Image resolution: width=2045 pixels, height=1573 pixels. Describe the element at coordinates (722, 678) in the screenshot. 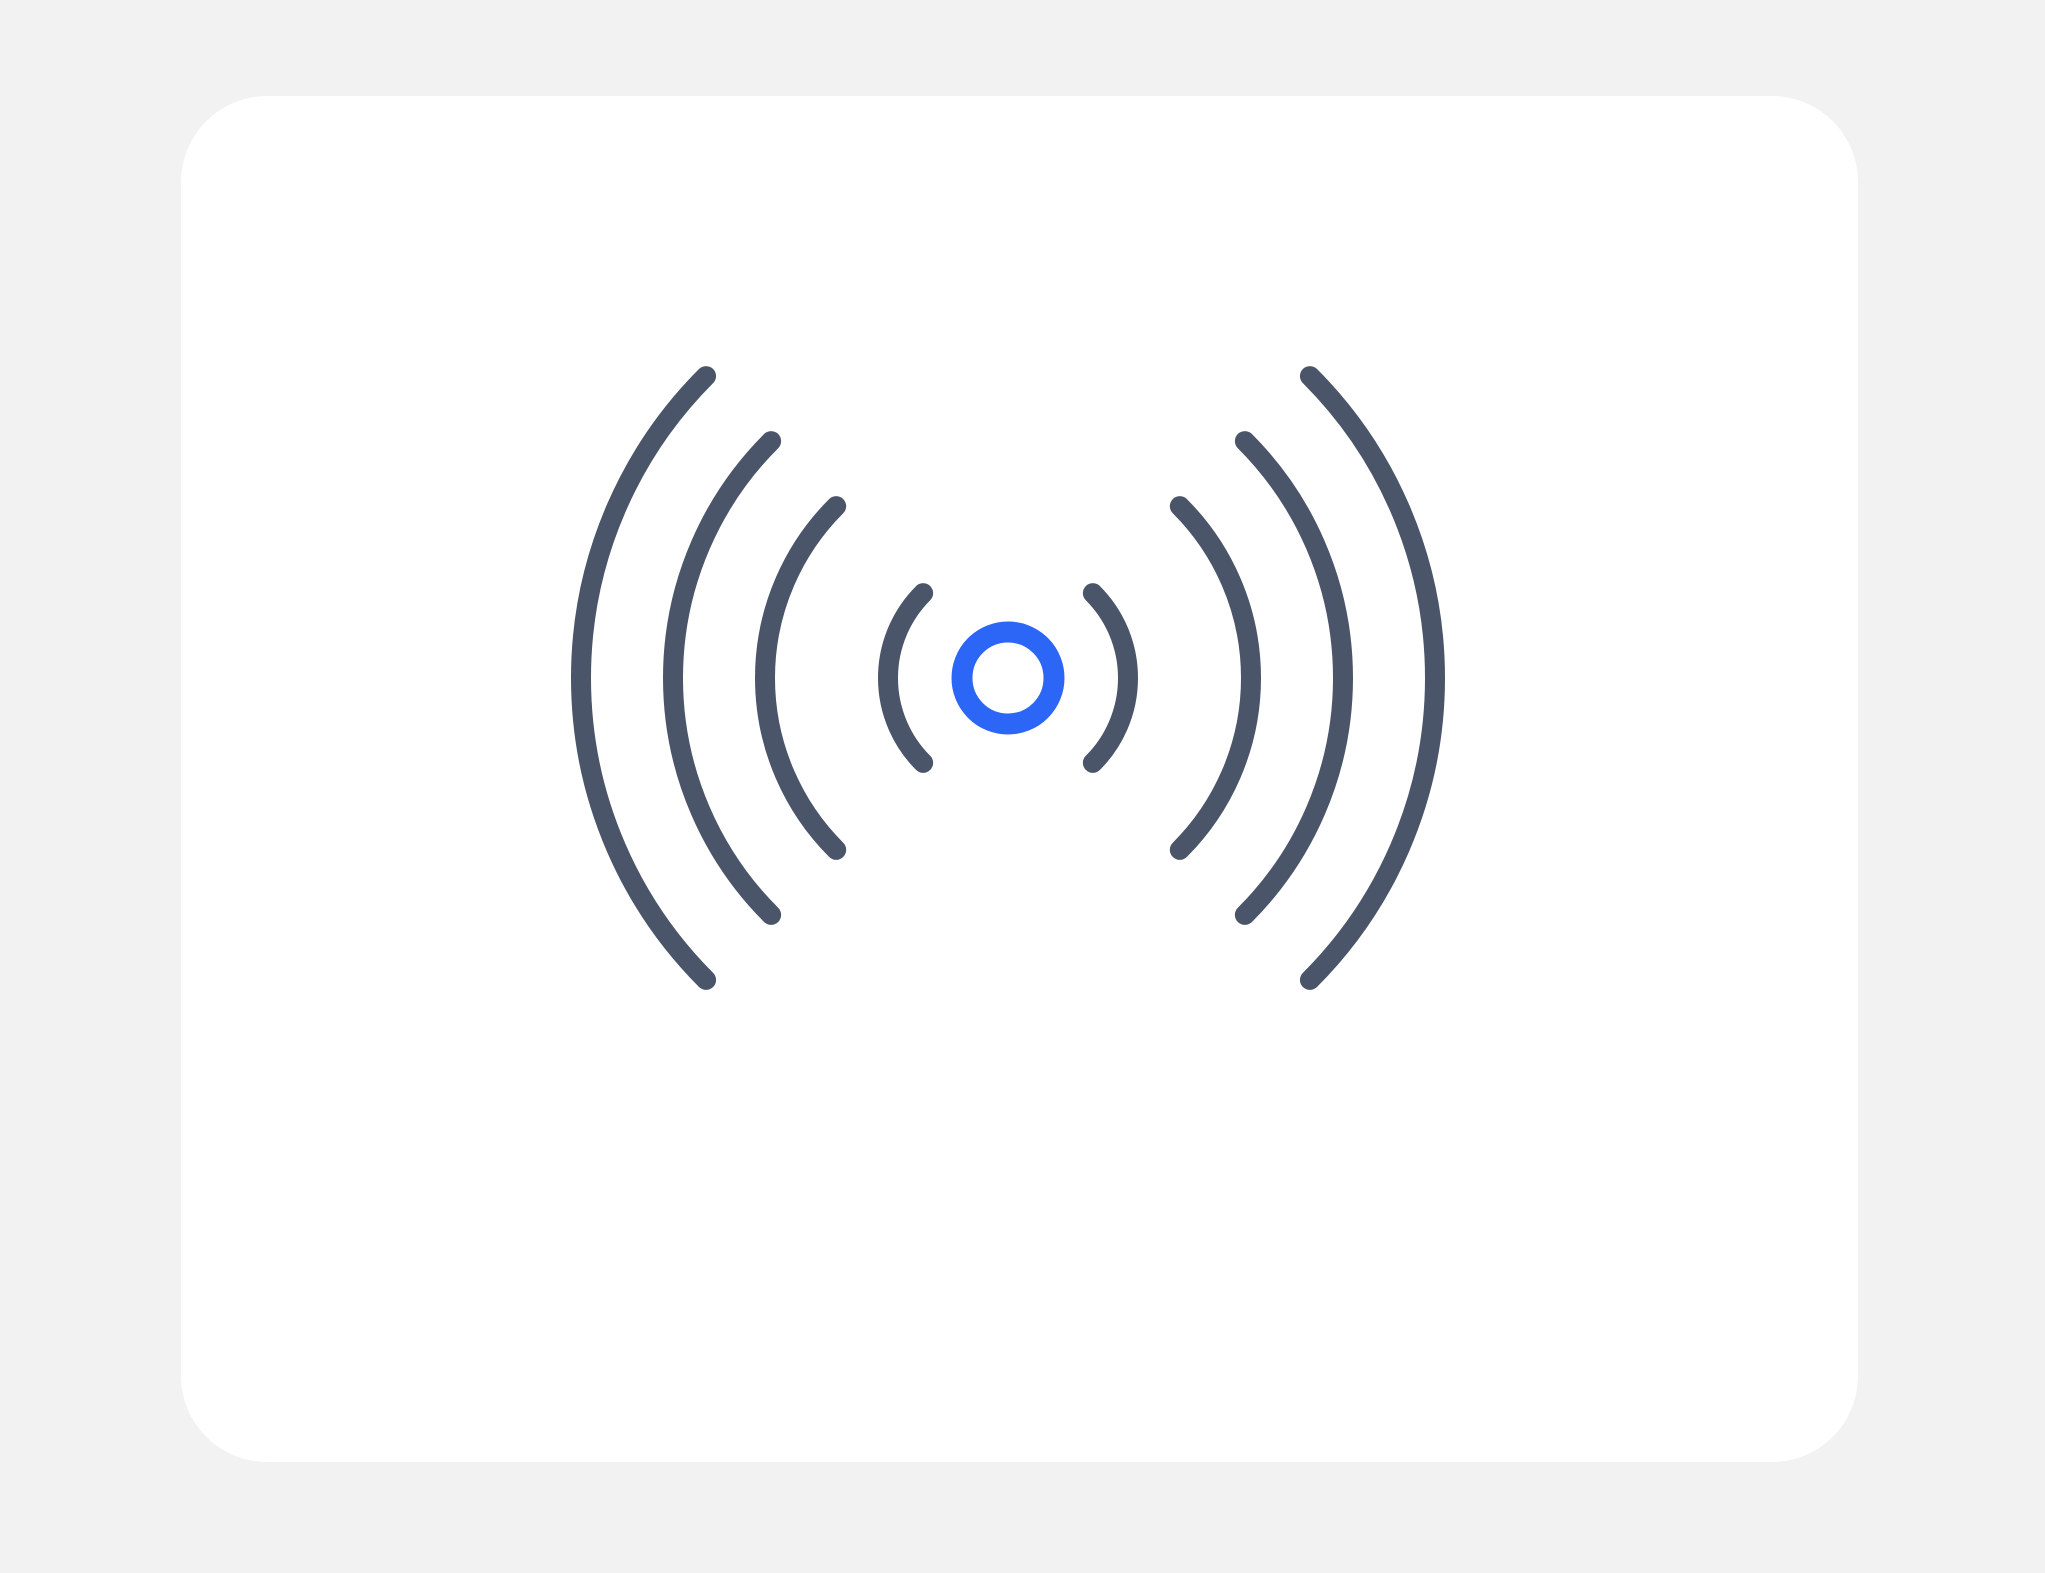

I see `left-wave-arc-third` at that location.